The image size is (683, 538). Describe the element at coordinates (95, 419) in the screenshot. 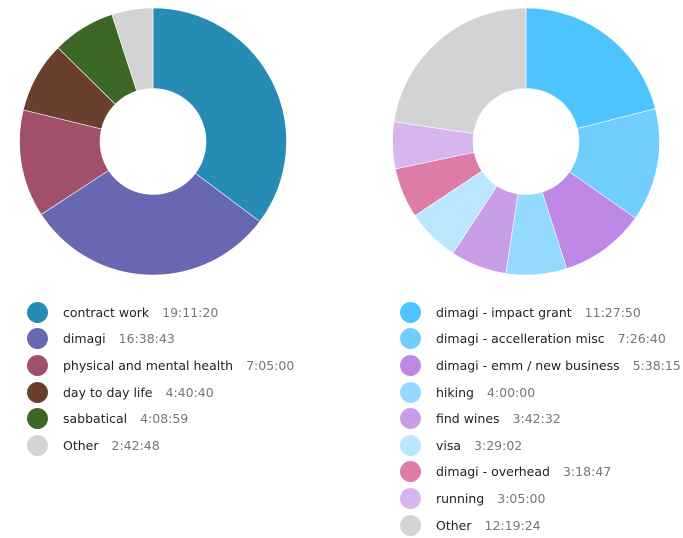

I see `legend-label: sabbatical` at that location.